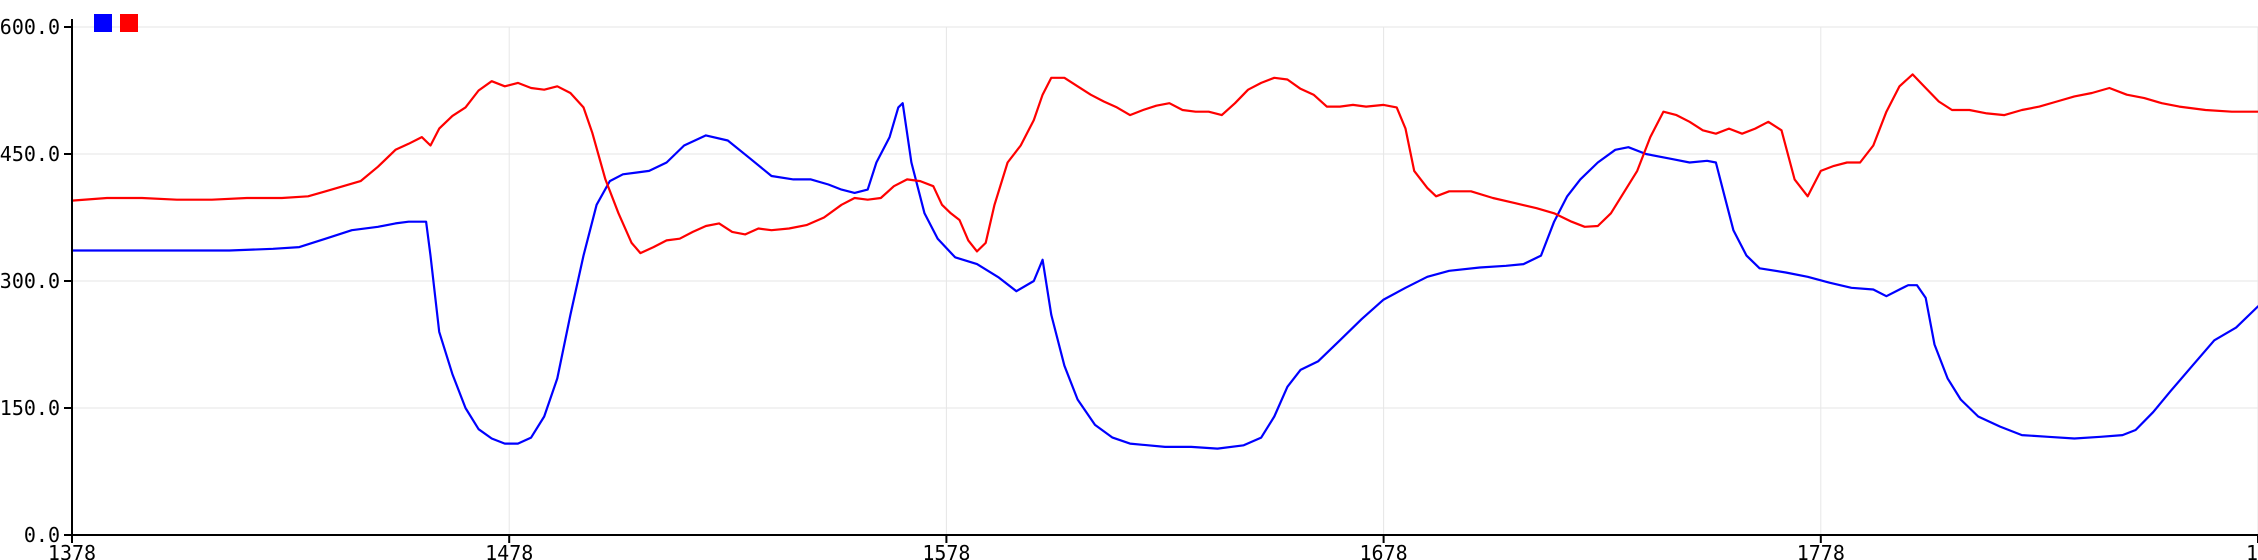  Describe the element at coordinates (2252, 550) in the screenshot. I see `x-tick-label: 18` at that location.